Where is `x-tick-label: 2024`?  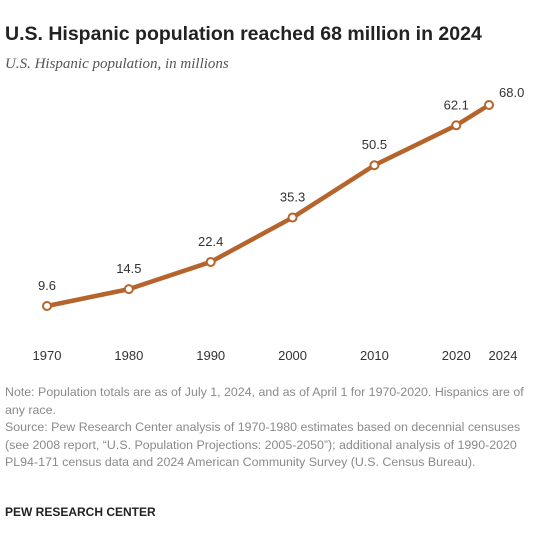
x-tick-label: 2024 is located at coordinates (503, 355).